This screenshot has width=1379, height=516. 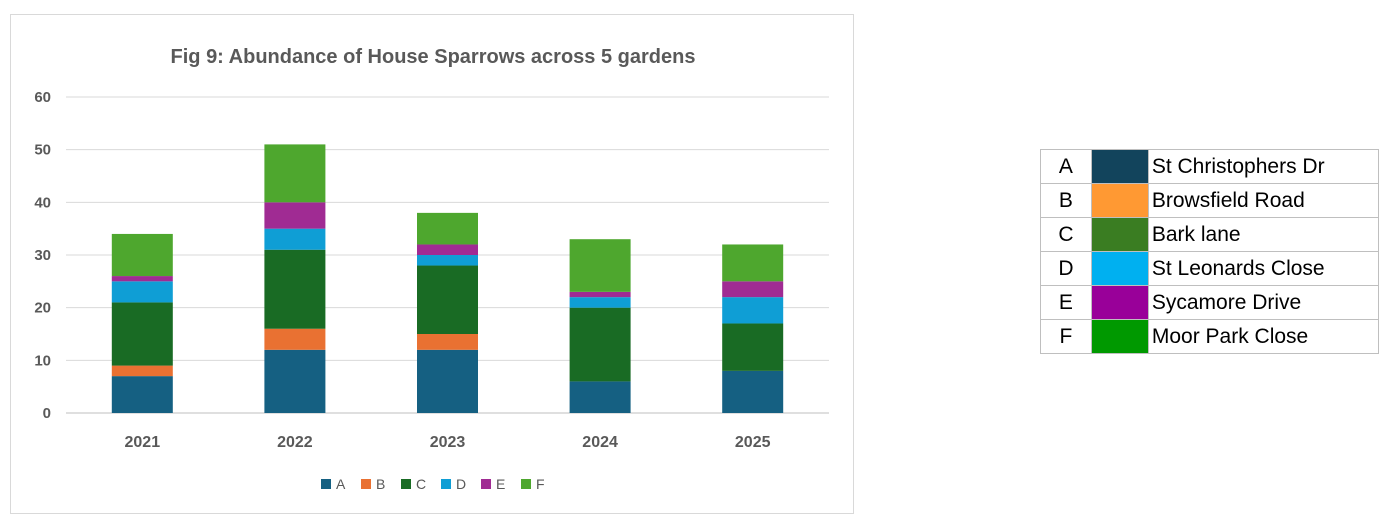 What do you see at coordinates (600, 442) in the screenshot?
I see `x-tick-label: 2024` at bounding box center [600, 442].